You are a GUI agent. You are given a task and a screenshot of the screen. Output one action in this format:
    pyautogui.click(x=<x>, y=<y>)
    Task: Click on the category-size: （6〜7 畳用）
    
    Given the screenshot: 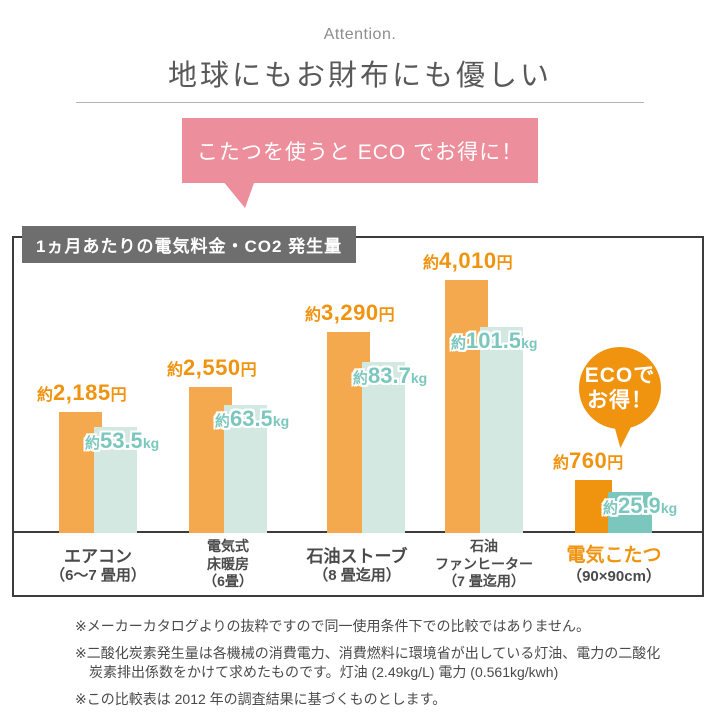 What is the action you would take?
    pyautogui.click(x=98, y=576)
    